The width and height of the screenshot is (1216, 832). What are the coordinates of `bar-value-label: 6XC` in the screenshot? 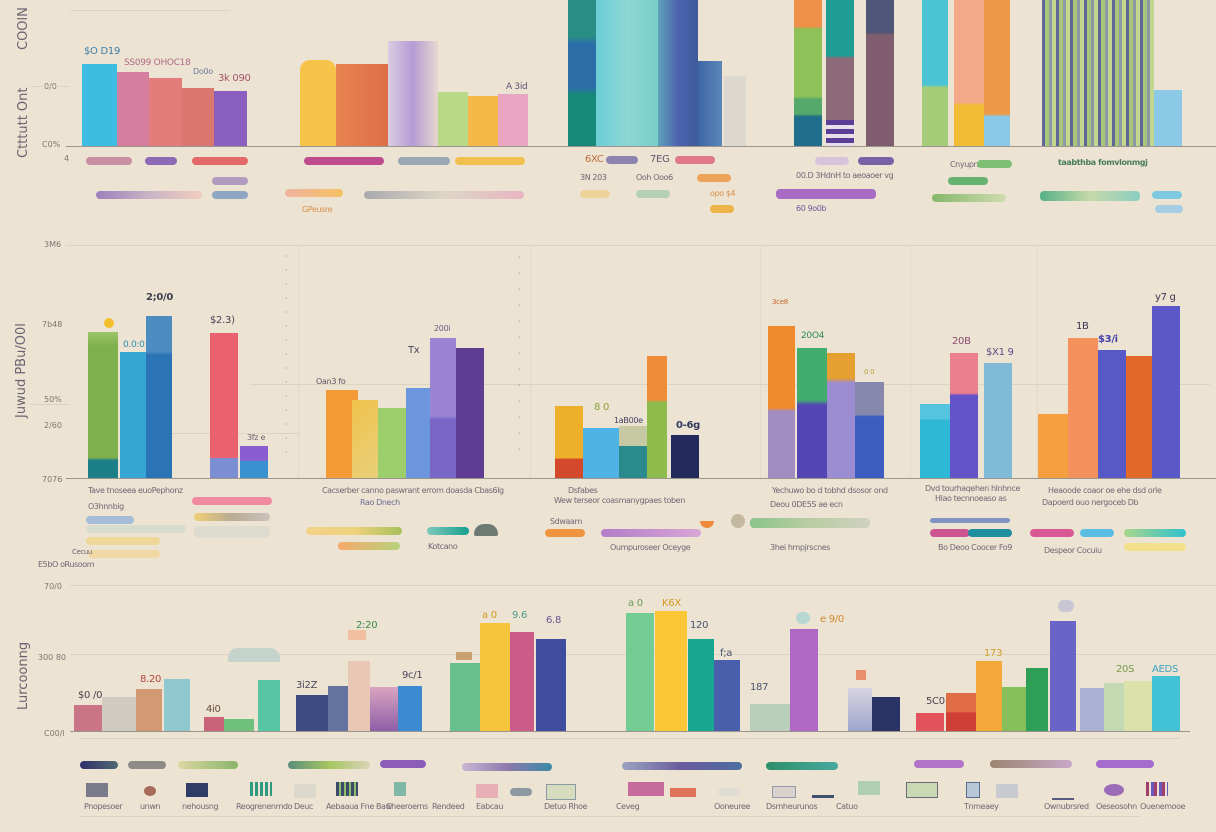 It's located at (594, 159).